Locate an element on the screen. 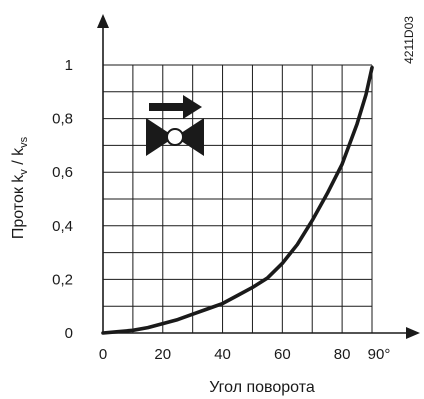 The image size is (424, 399). x-tick-labels: 0 20 40 60 80 90° is located at coordinates (245, 354).